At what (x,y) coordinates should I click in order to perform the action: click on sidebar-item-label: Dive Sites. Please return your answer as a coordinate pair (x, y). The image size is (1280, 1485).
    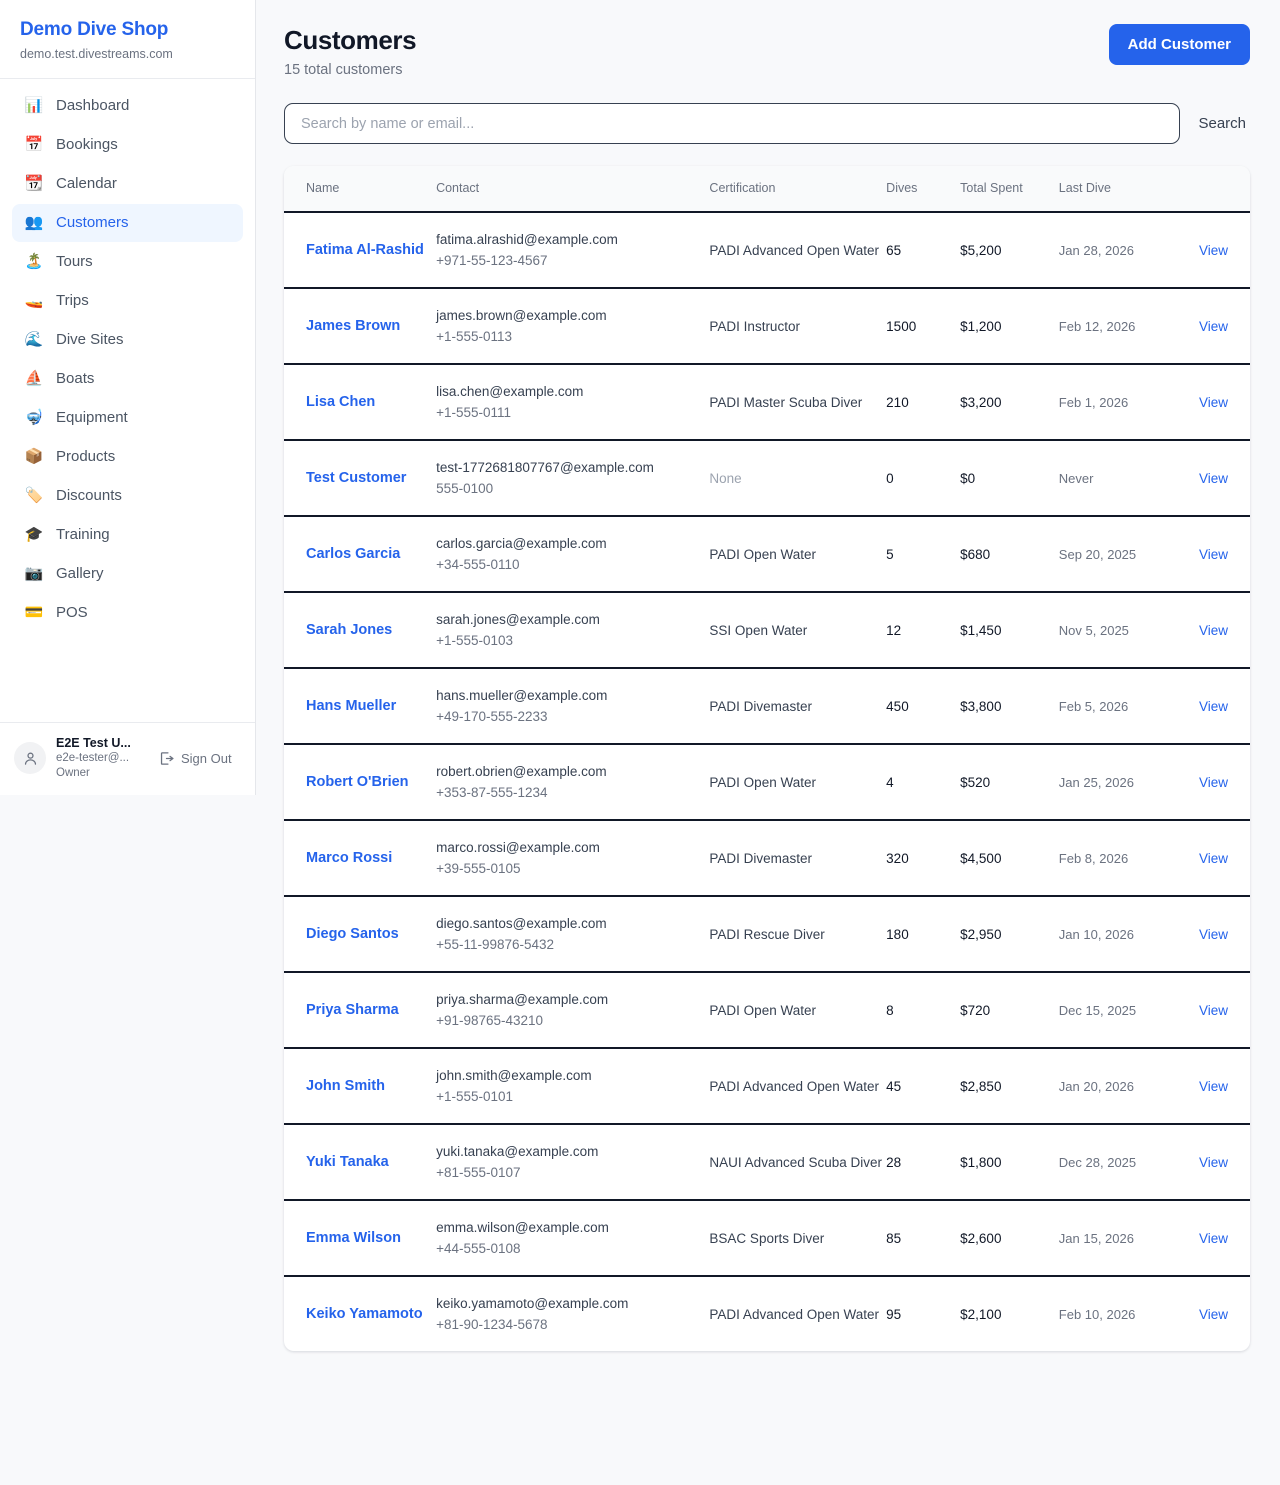
    Looking at the image, I should click on (90, 339).